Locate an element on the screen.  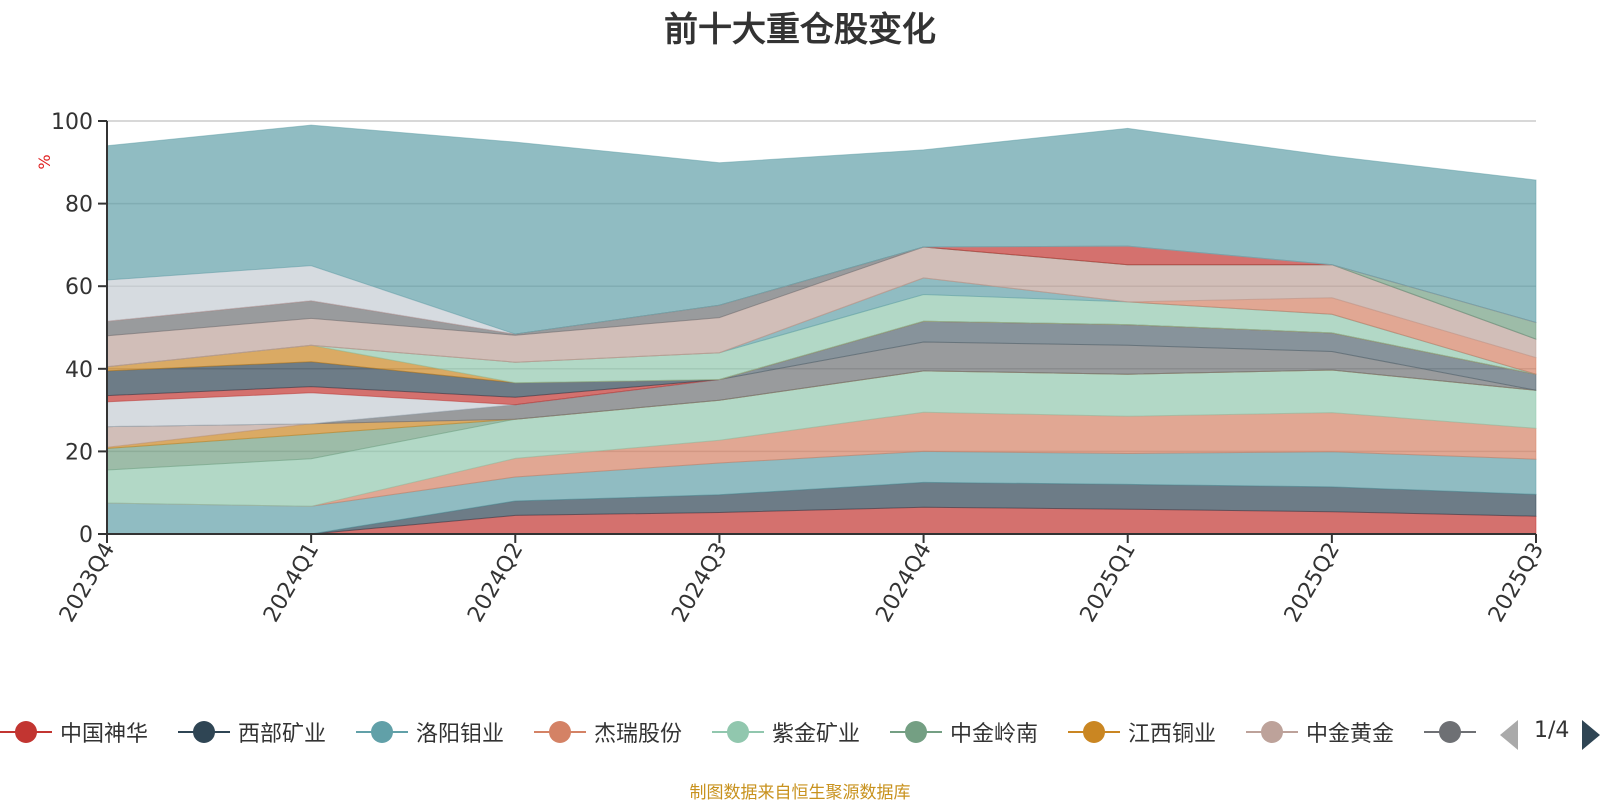
legend-label: 中国神华 is located at coordinates (104, 734).